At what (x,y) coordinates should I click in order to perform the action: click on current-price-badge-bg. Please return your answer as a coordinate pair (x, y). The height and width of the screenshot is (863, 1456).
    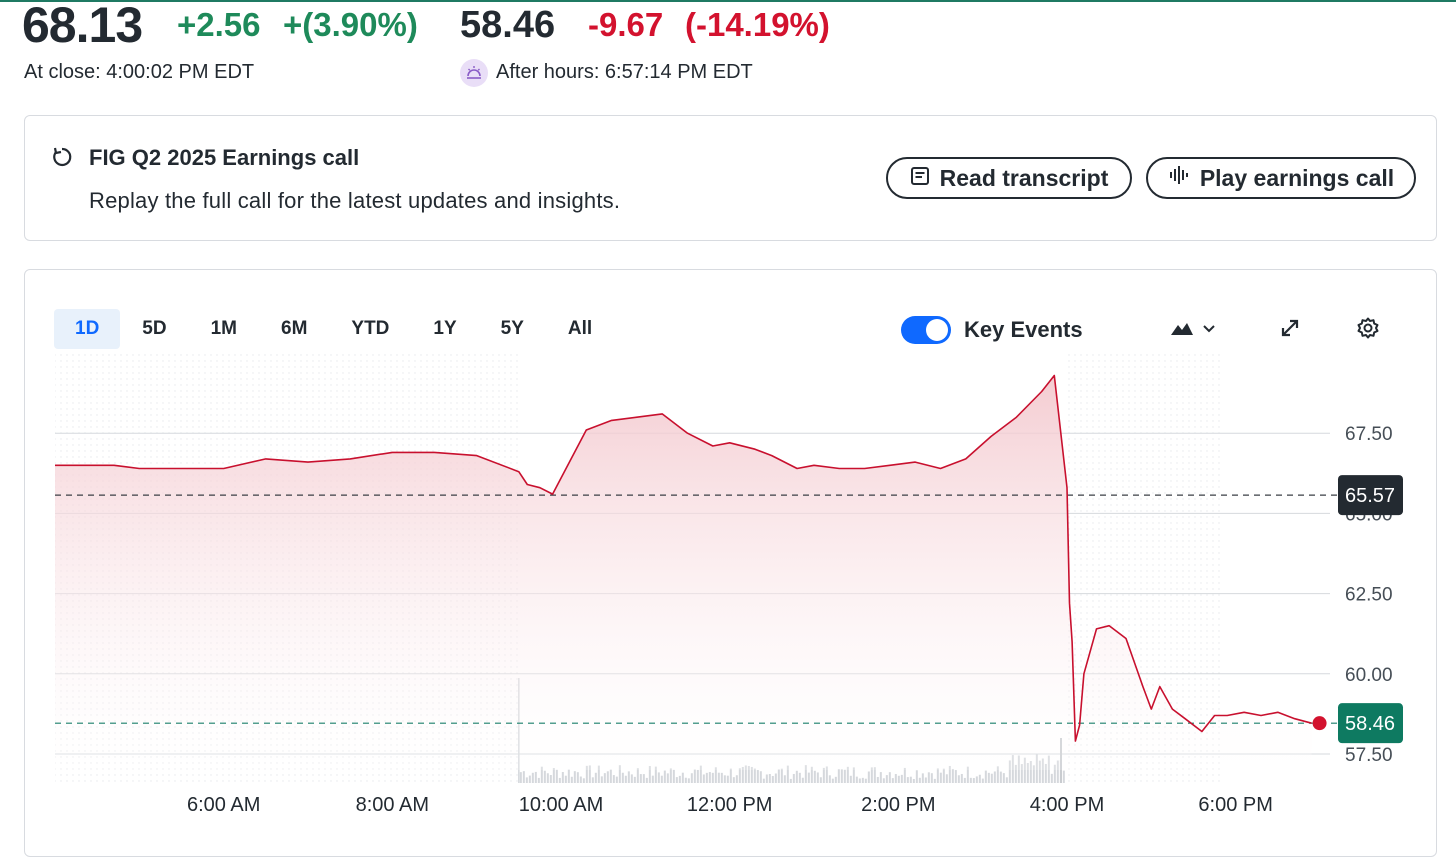
    Looking at the image, I should click on (1370, 723).